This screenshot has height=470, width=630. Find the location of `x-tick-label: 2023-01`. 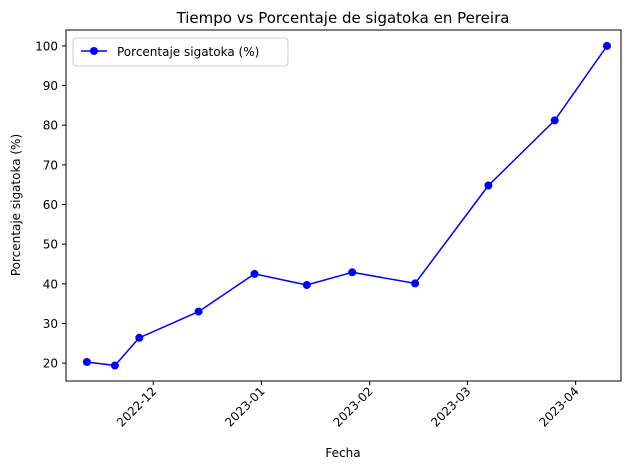

x-tick-label: 2023-01 is located at coordinates (244, 406).